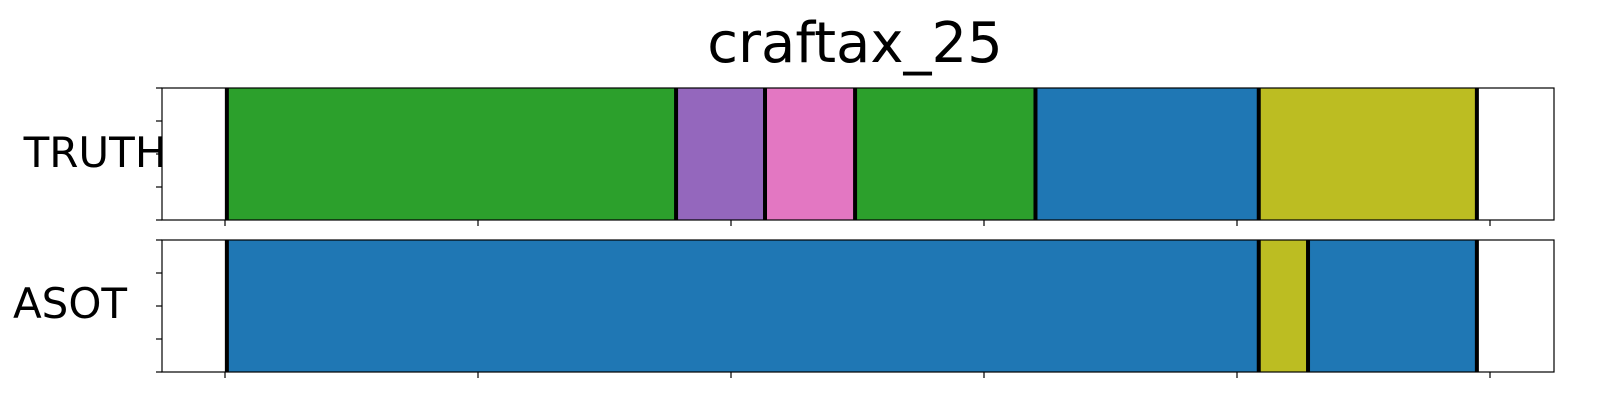  What do you see at coordinates (95, 152) in the screenshot?
I see `row-label: TRUTH` at bounding box center [95, 152].